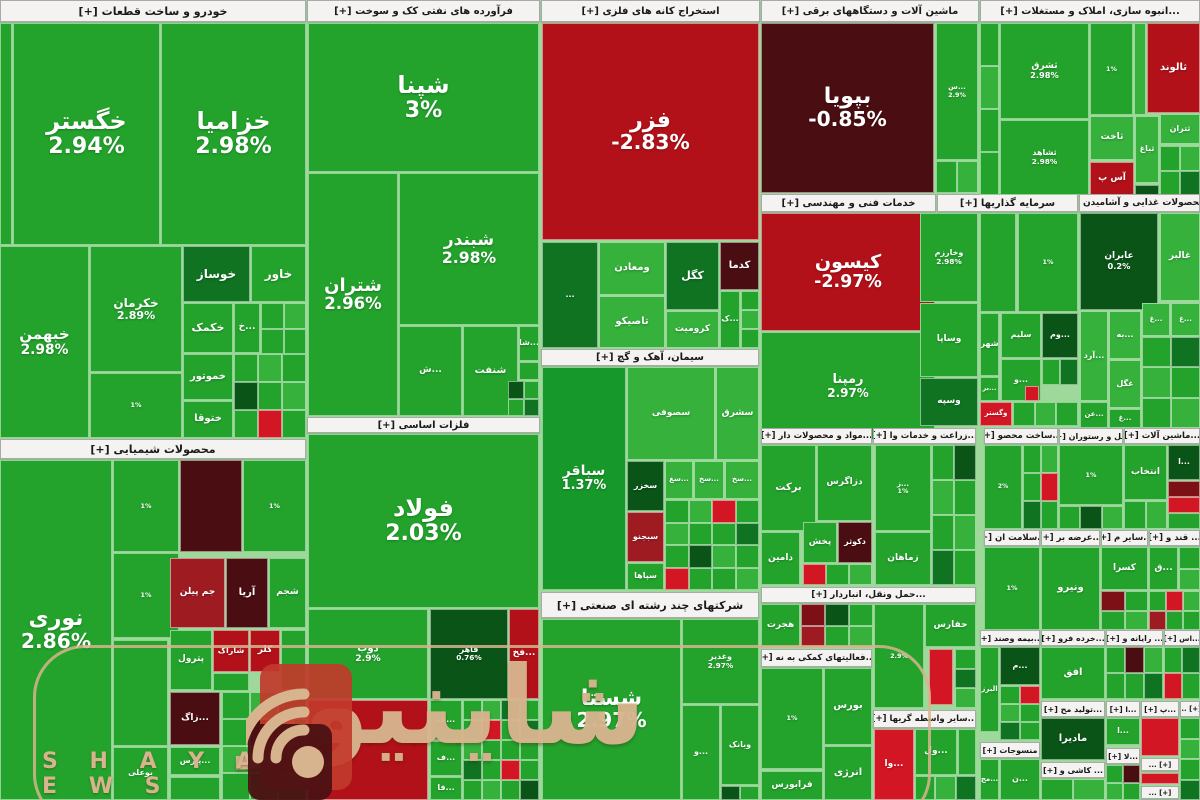  Describe the element at coordinates (645, 486) in the screenshot. I see `treemap-tile: سخزر` at that location.